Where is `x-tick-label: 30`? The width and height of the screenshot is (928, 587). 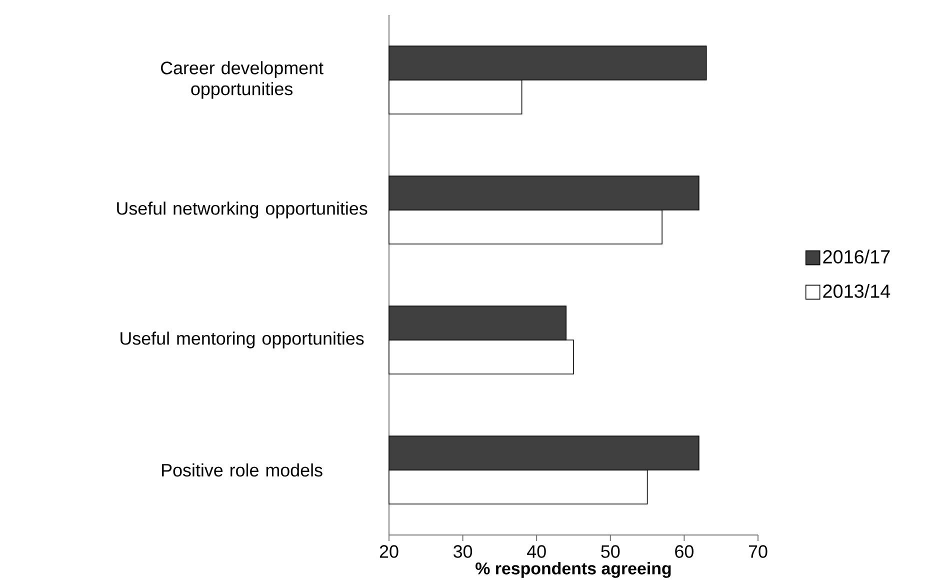 x-tick-label: 30 is located at coordinates (463, 551).